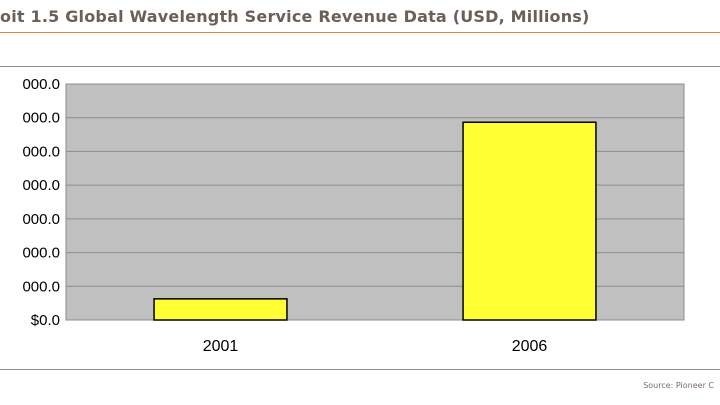 The height and width of the screenshot is (405, 720). I want to click on x-tick-label: 2006, so click(530, 346).